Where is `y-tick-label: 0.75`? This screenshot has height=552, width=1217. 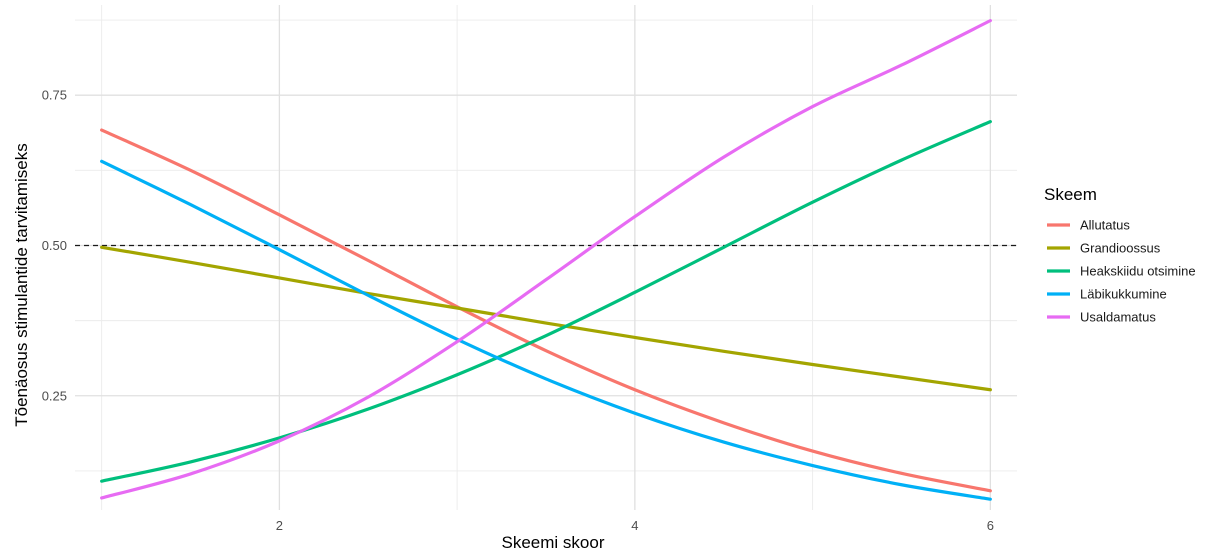 y-tick-label: 0.75 is located at coordinates (54, 95).